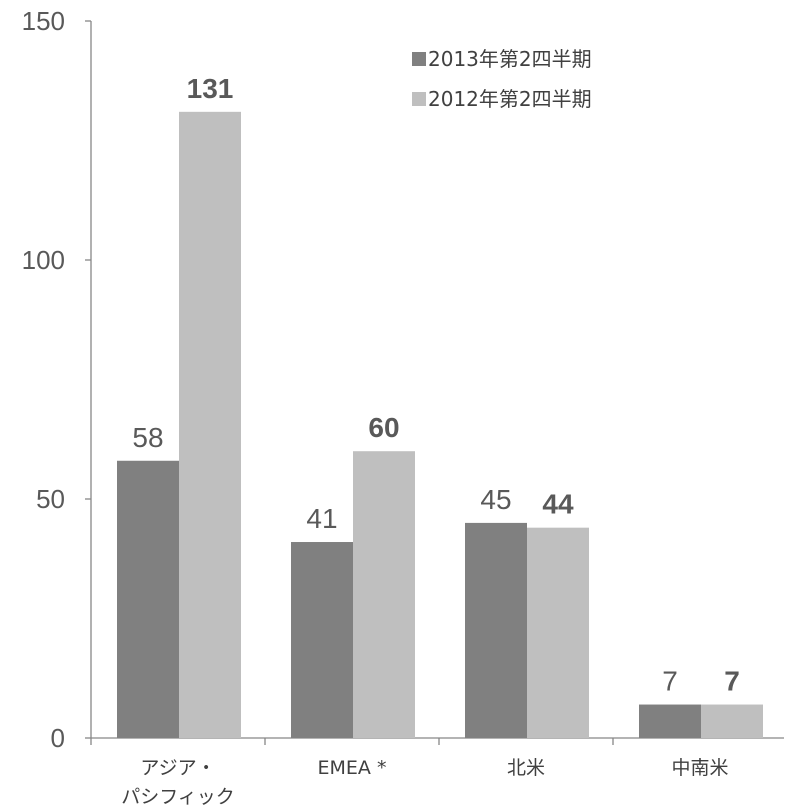 The height and width of the screenshot is (811, 786). Describe the element at coordinates (57, 379) in the screenshot. I see `y-axis: 0 50 100 150` at that location.